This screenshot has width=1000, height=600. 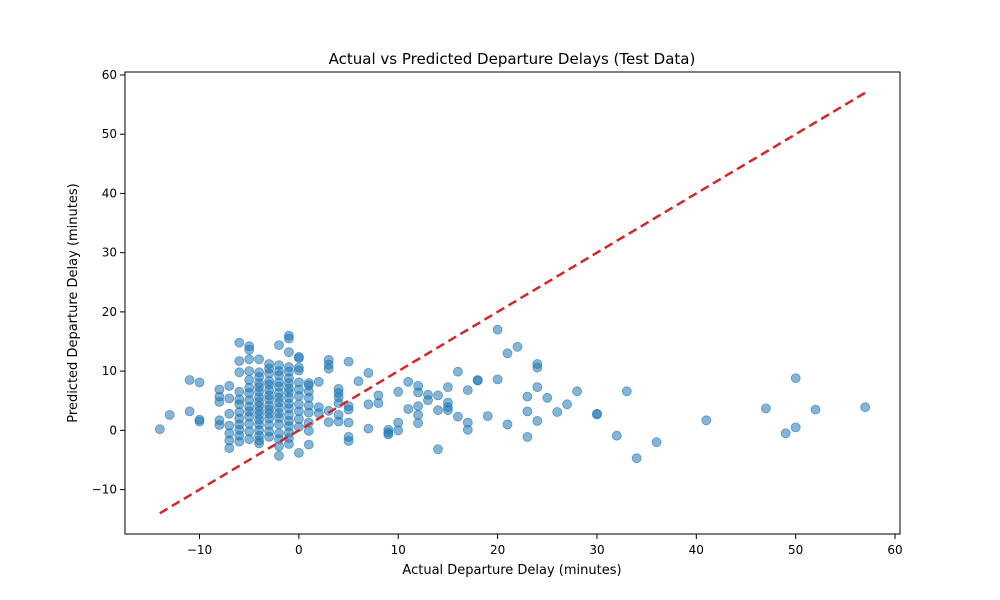 What do you see at coordinates (398, 550) in the screenshot?
I see `x-tick-label: 10` at bounding box center [398, 550].